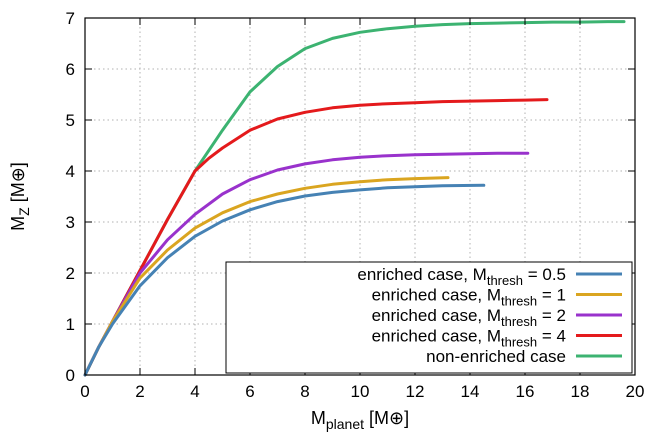  Describe the element at coordinates (360, 391) in the screenshot. I see `x-tick-label: 10` at that location.